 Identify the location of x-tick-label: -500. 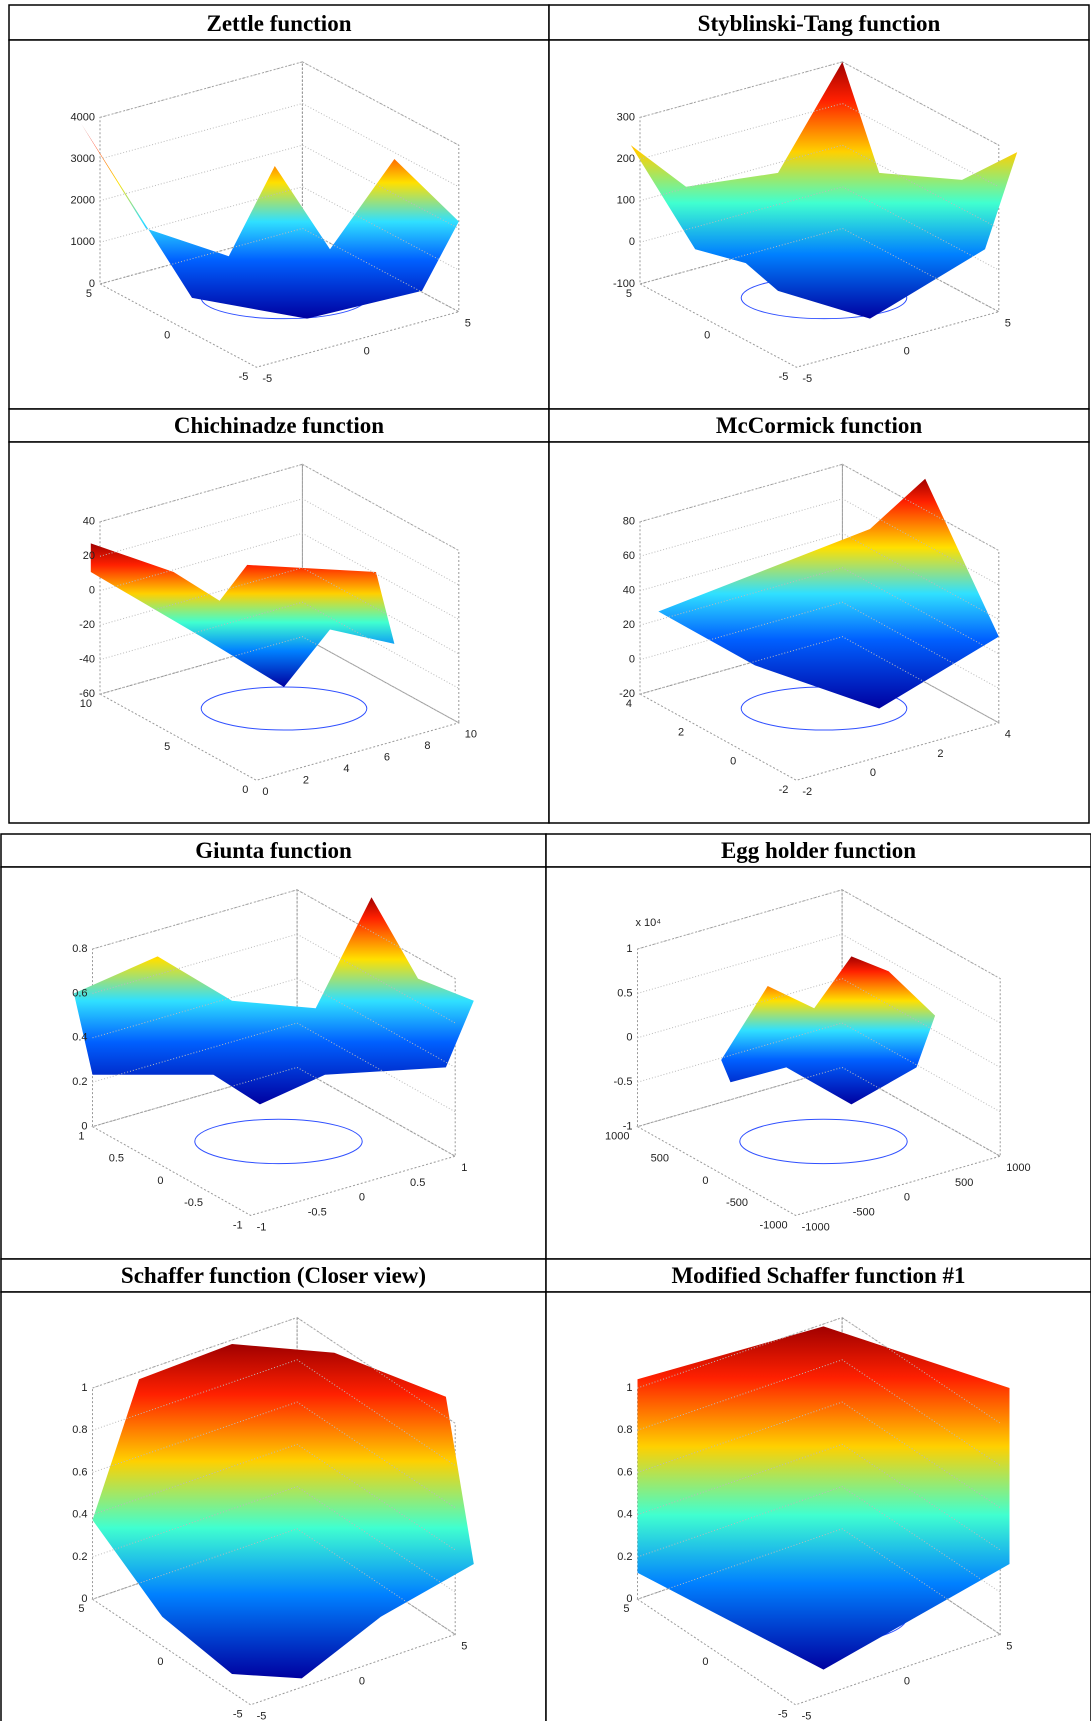
(864, 1213).